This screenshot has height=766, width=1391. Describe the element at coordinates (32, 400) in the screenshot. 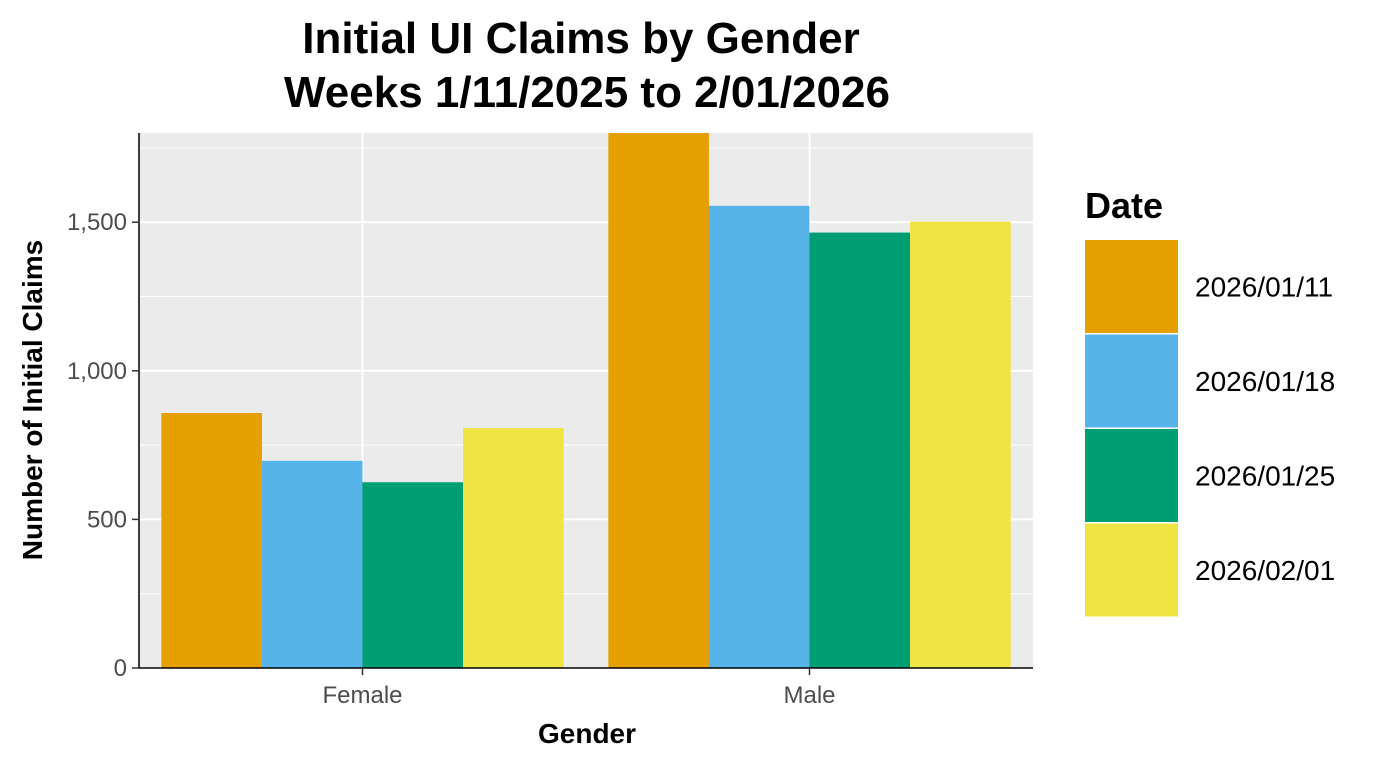

I see `y-axis-title: Number of Initial Claims` at that location.